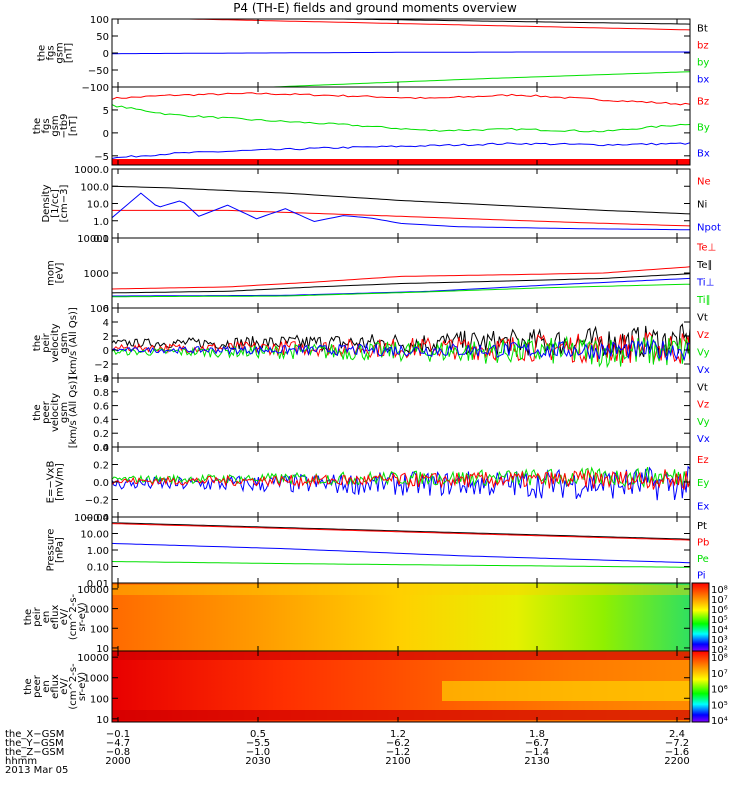 The height and width of the screenshot is (800, 750). What do you see at coordinates (34, 734) in the screenshot?
I see `x-axis-row-label: the_X−GSM` at bounding box center [34, 734].